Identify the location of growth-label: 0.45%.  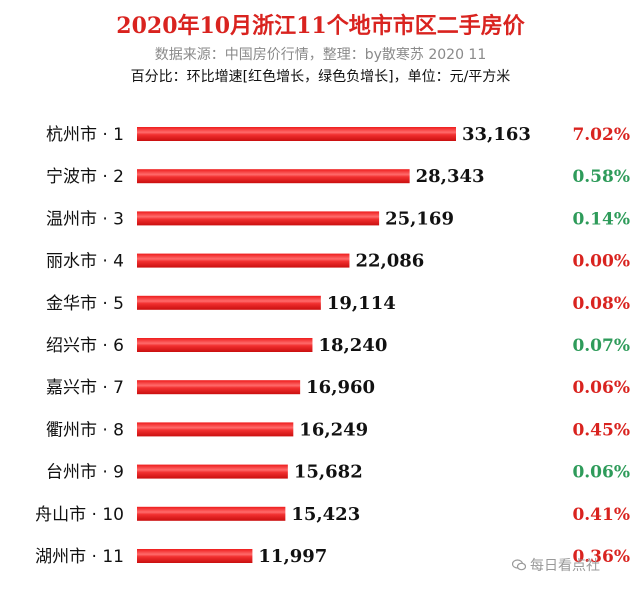
(601, 430).